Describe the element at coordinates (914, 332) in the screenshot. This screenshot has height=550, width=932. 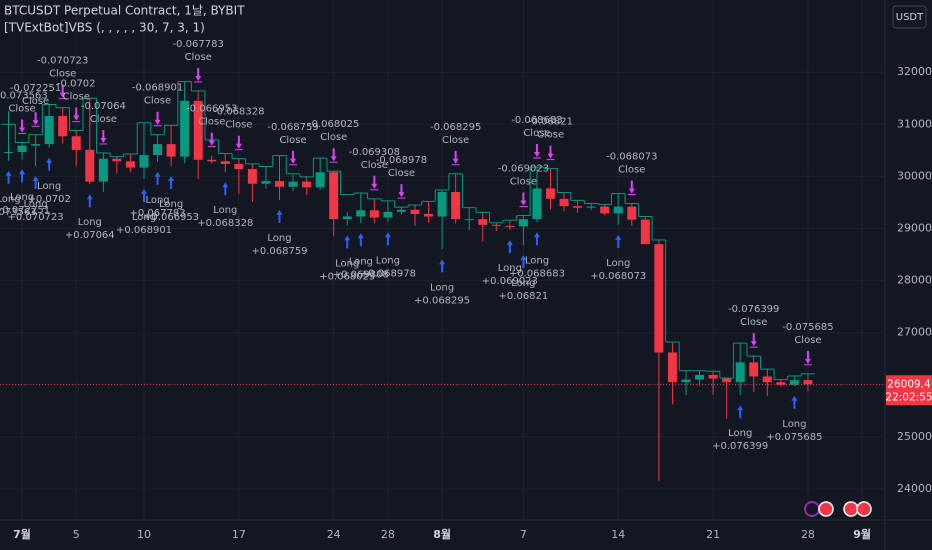
I see `y-tick-label: 27000.0` at that location.